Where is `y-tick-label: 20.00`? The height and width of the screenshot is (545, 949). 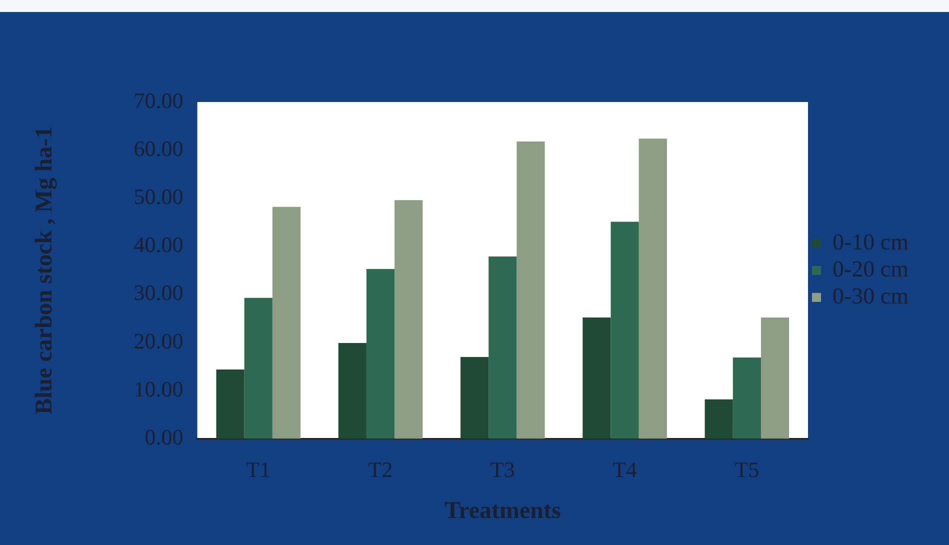 y-tick-label: 20.00 is located at coordinates (159, 341).